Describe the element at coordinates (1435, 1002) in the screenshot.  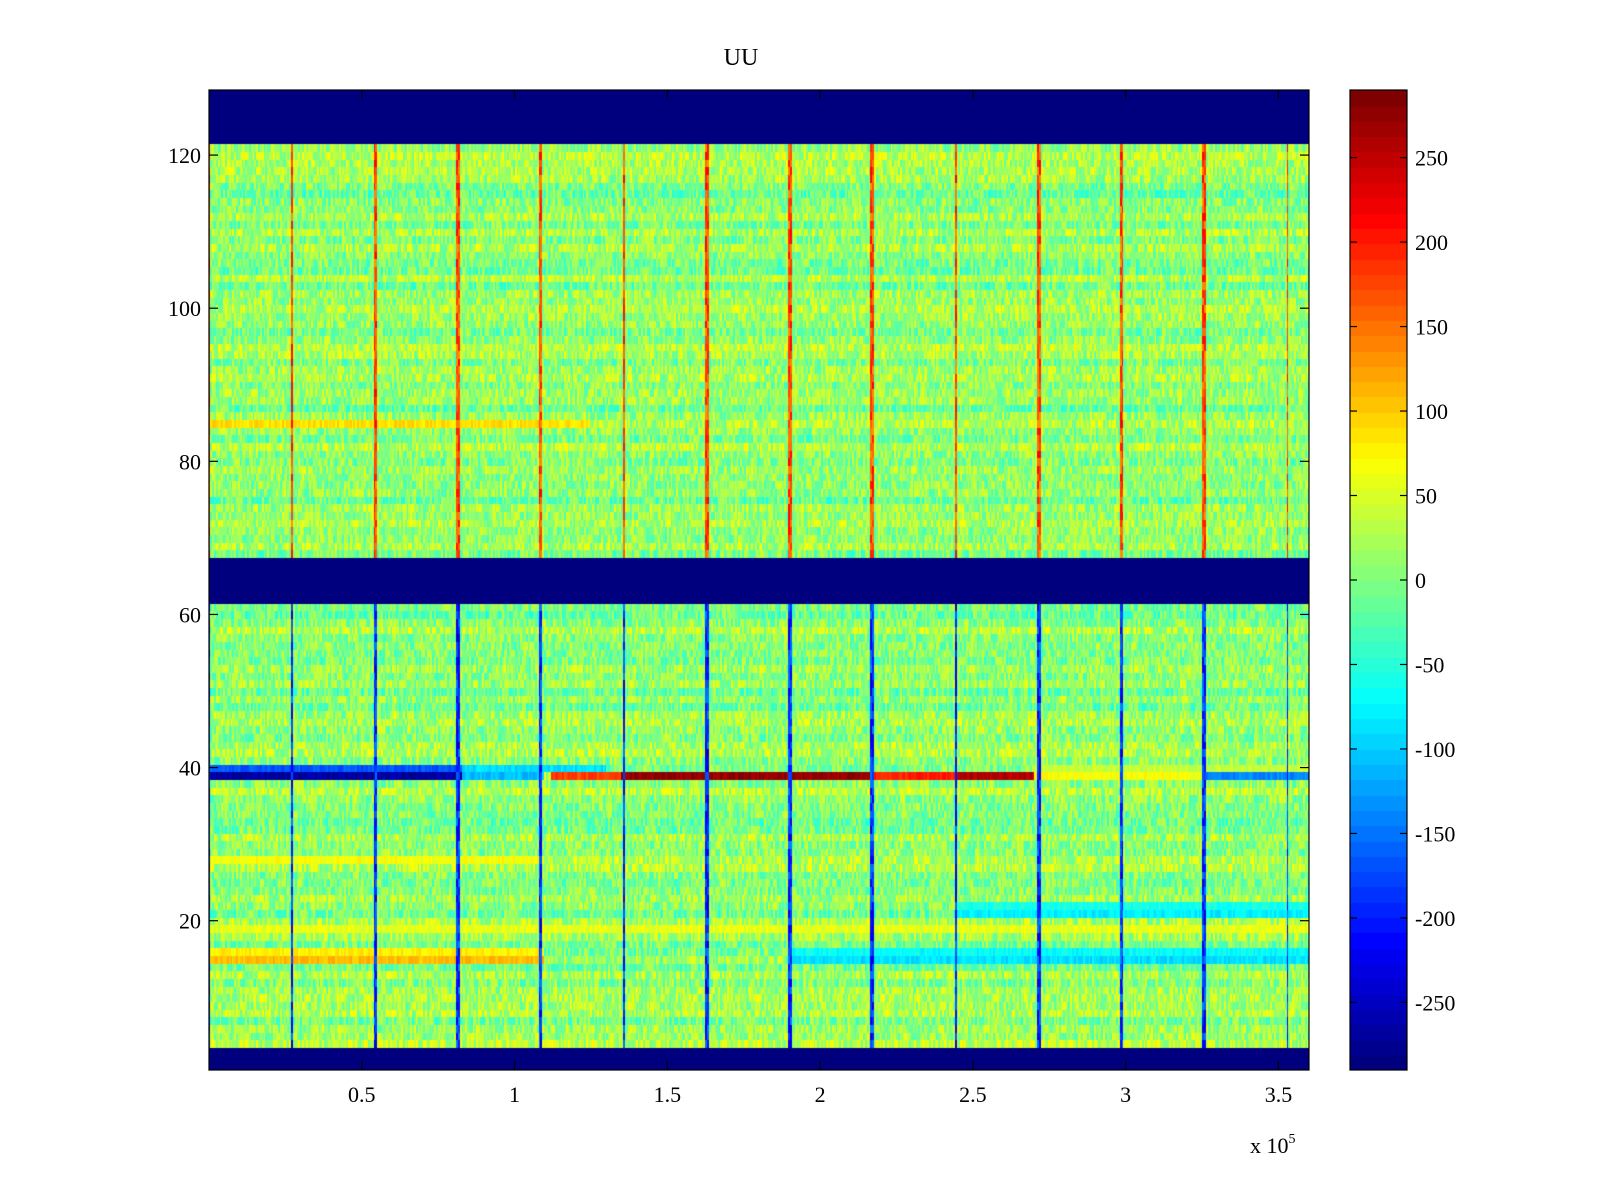
I see `colorbar-tick-label: -250` at that location.